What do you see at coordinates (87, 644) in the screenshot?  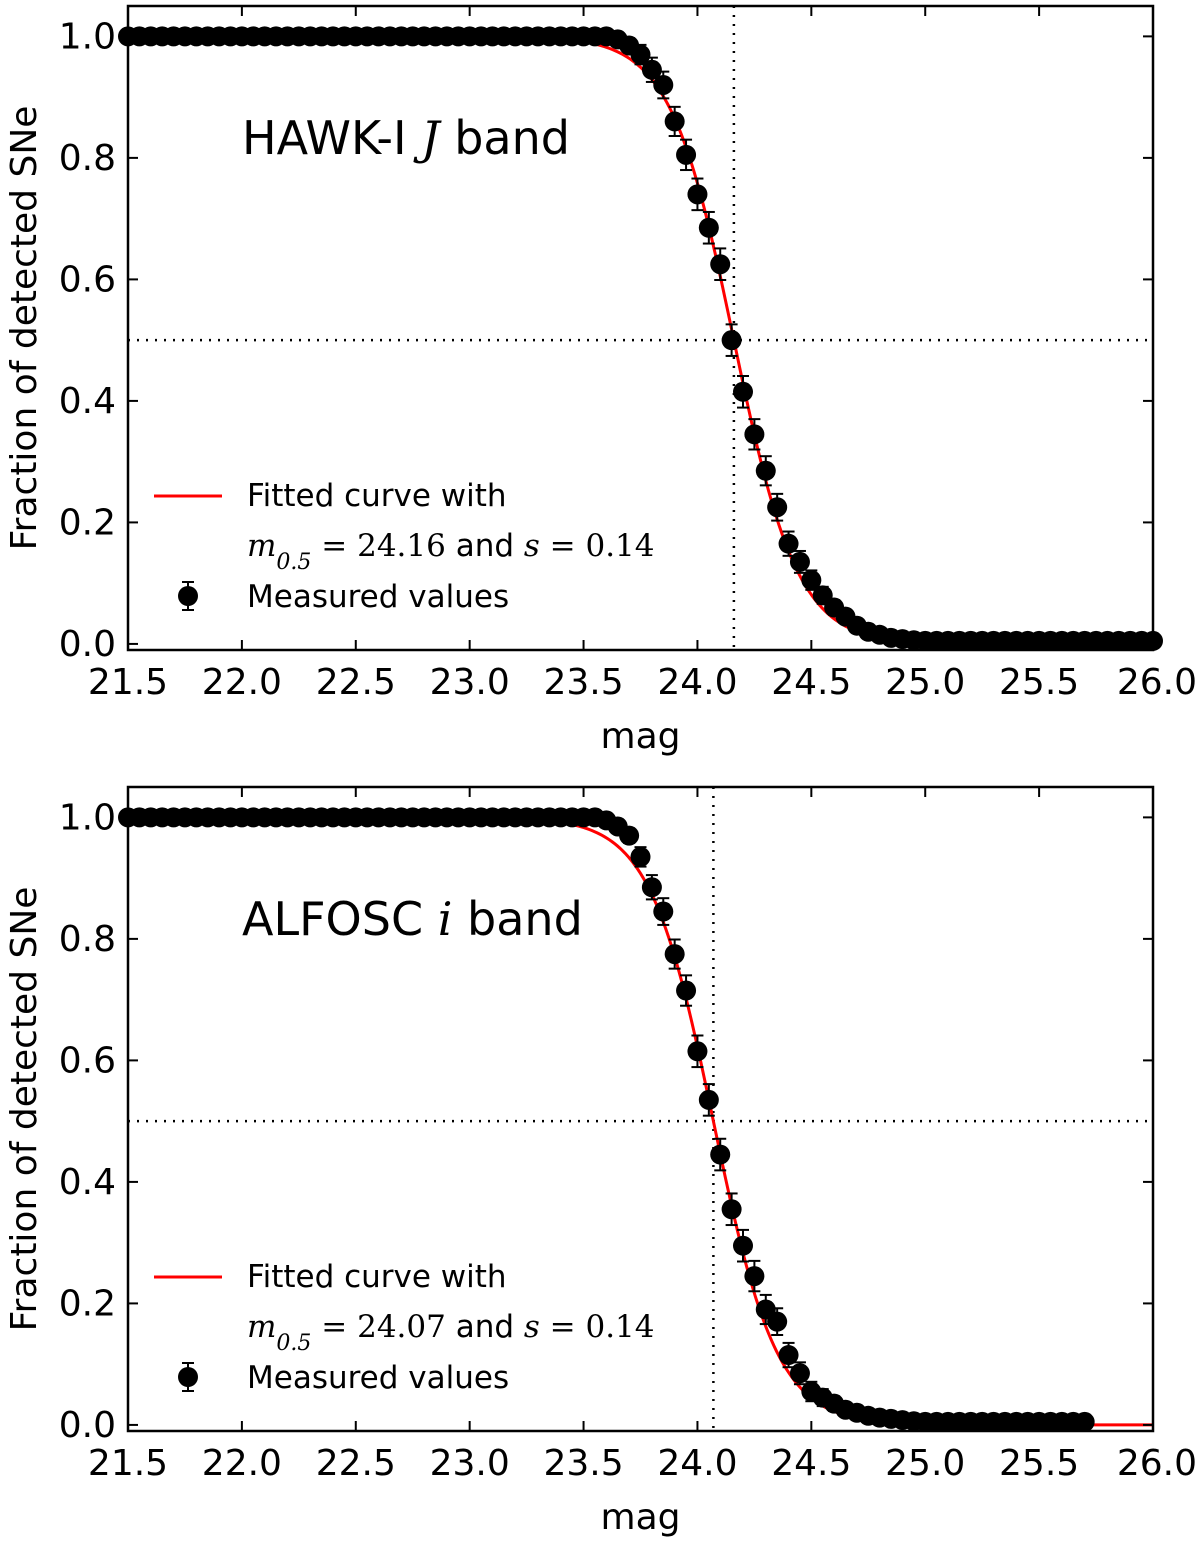 I see `y-tick-label: 0.0` at bounding box center [87, 644].